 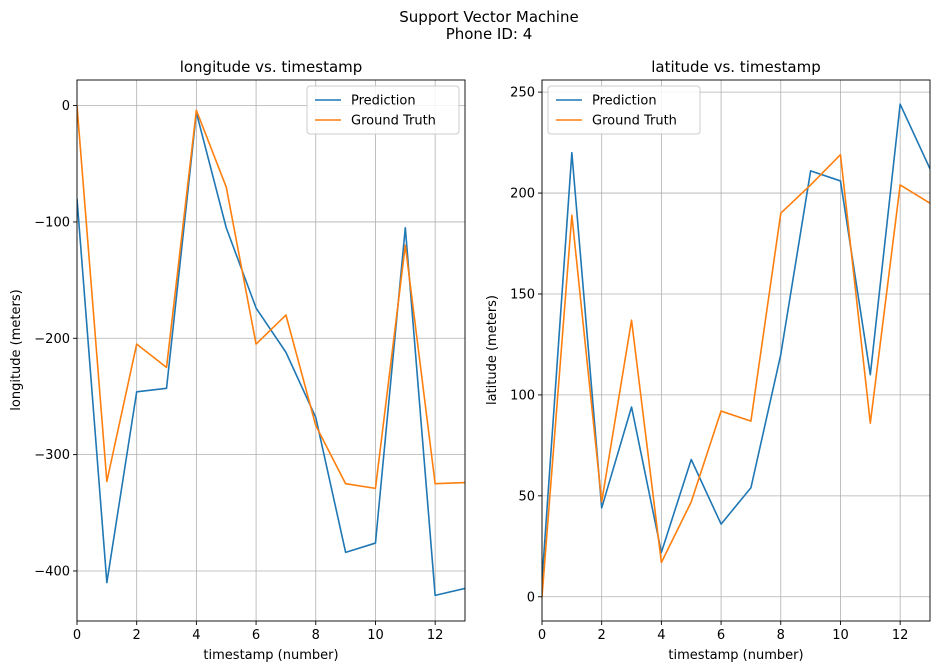 I want to click on latitude-legend: Prediction Ground Truth, so click(x=624, y=110).